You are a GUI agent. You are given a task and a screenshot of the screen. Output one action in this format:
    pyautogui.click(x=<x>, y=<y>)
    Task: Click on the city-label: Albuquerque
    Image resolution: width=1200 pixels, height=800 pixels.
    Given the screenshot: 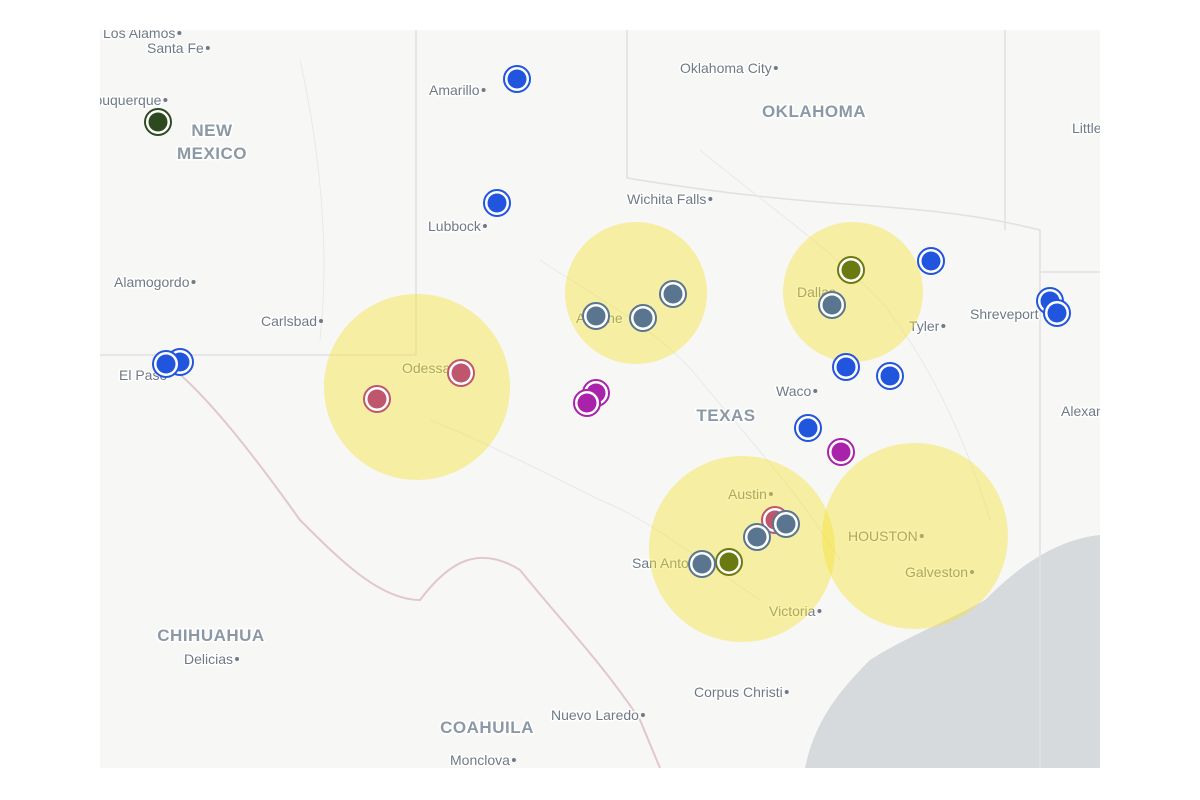 What is the action you would take?
    pyautogui.click(x=122, y=100)
    